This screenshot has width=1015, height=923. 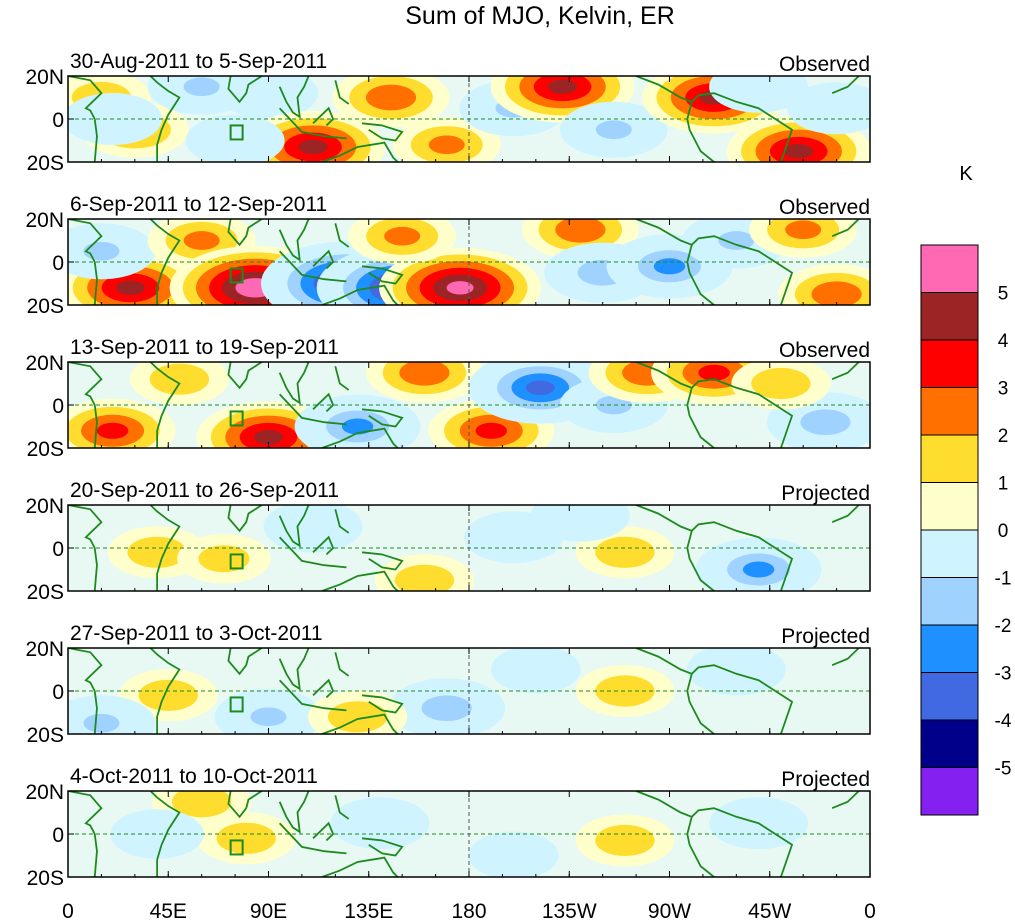 What do you see at coordinates (1003, 484) in the screenshot?
I see `colorbar-label: 1` at bounding box center [1003, 484].